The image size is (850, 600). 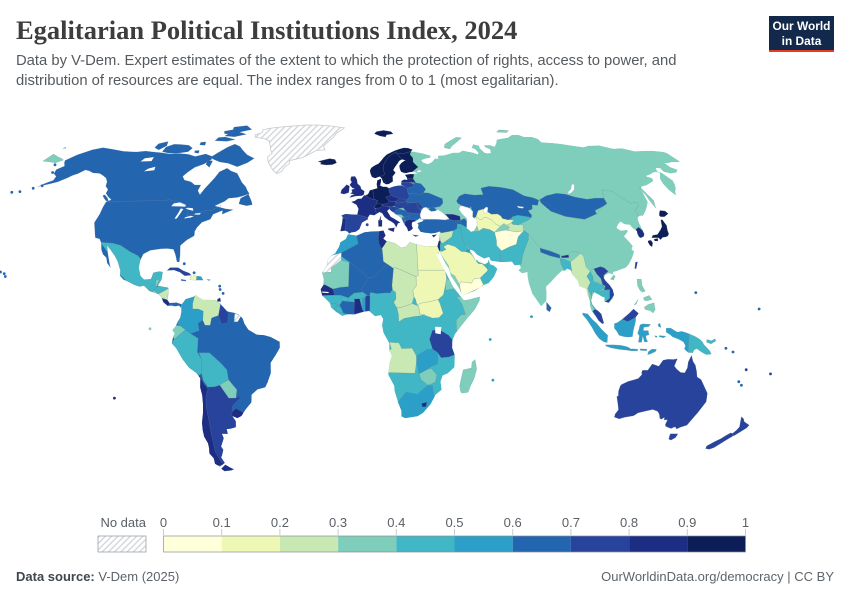 I want to click on svg-text: 0.9, so click(x=687, y=522).